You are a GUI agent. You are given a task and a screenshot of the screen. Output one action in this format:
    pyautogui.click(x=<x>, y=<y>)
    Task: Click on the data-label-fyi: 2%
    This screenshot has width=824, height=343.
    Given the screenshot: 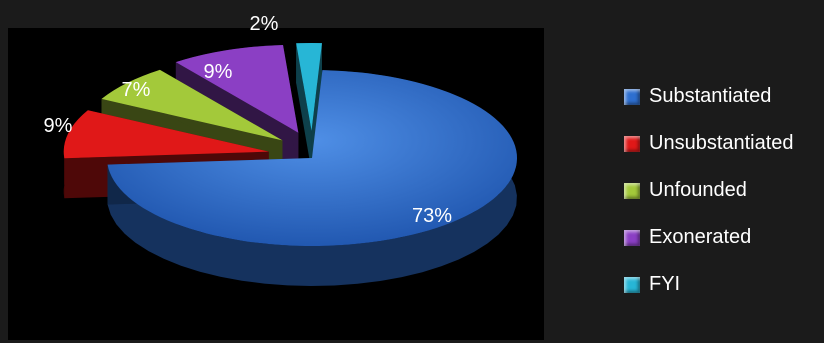 What is the action you would take?
    pyautogui.click(x=264, y=24)
    